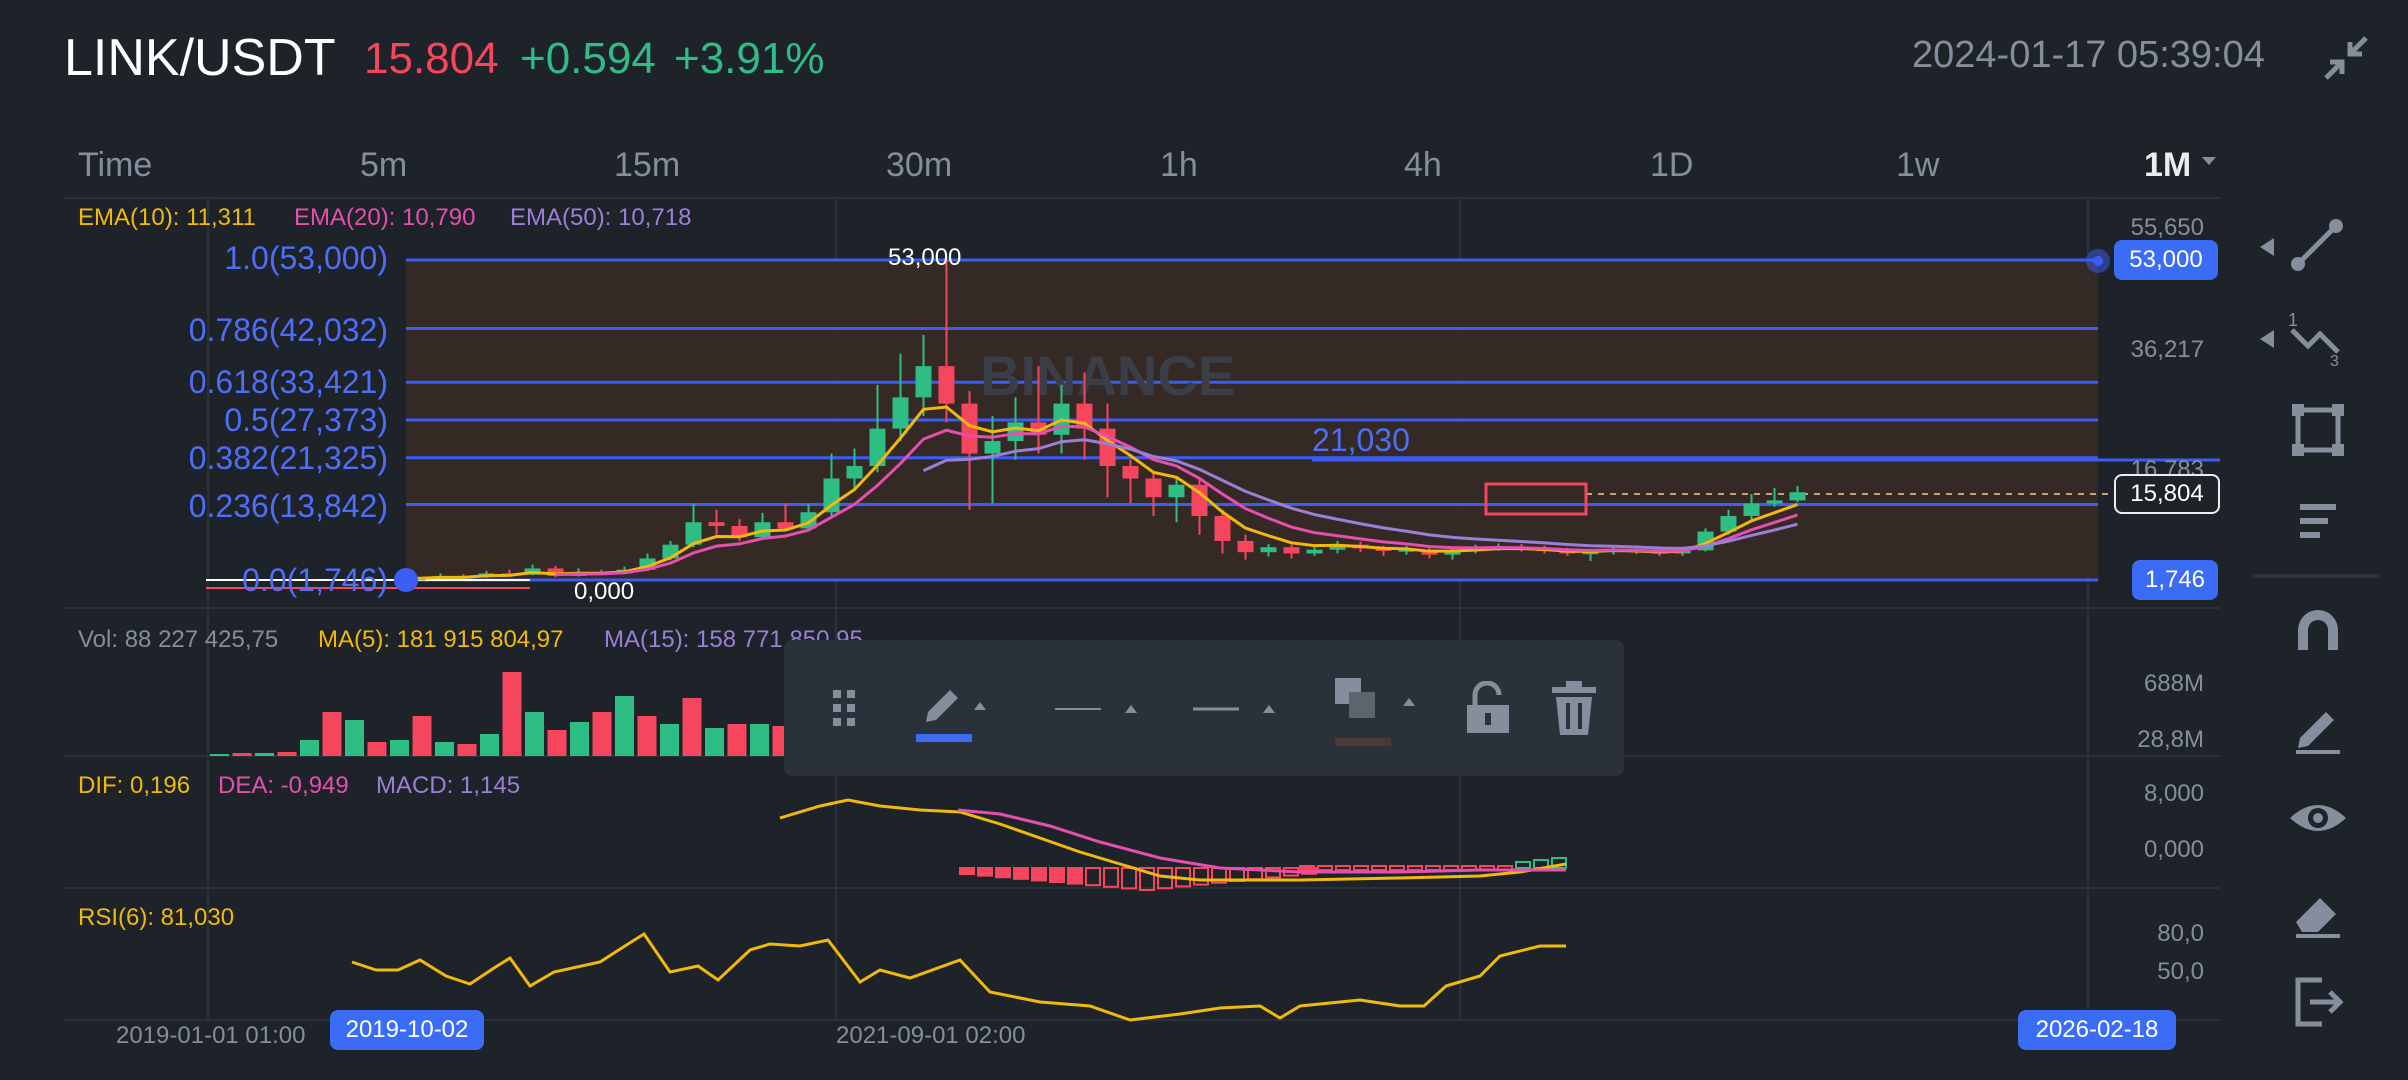 Image resolution: width=2408 pixels, height=1080 pixels. Describe the element at coordinates (306, 258) in the screenshot. I see `fib-label-1: 1.0(53,000)` at that location.